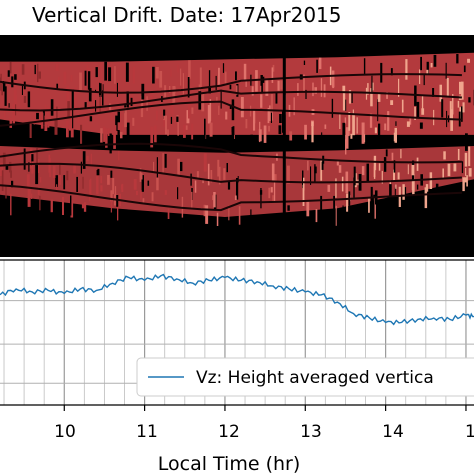 The height and width of the screenshot is (474, 474). What do you see at coordinates (305, 377) in the screenshot?
I see `legend-box` at bounding box center [305, 377].